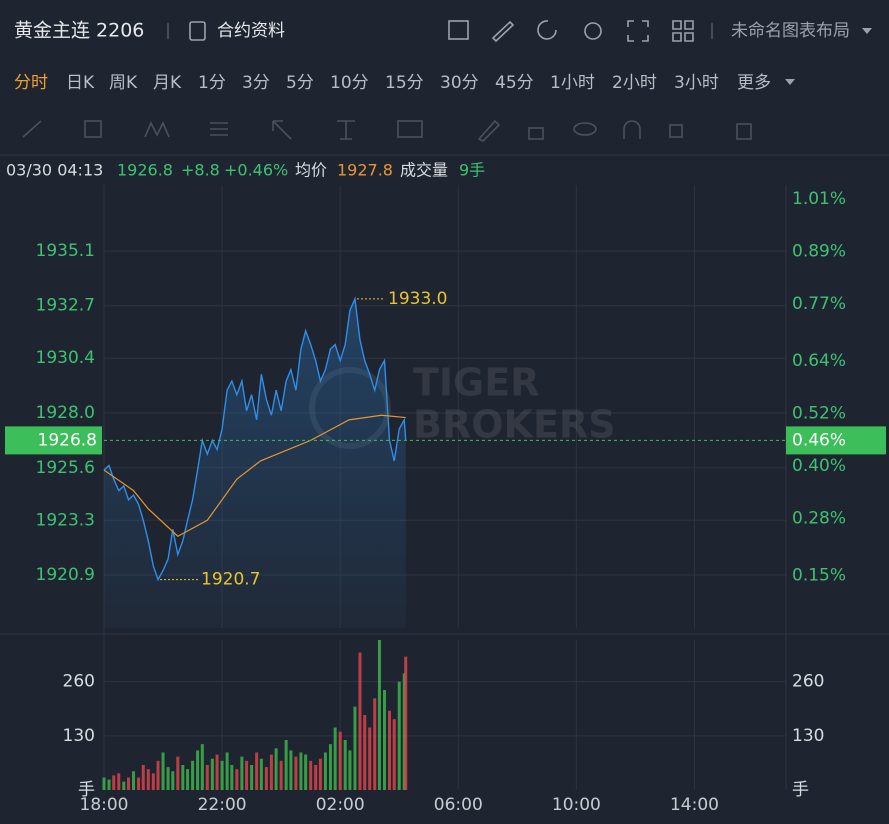  I want to click on timeframe: 15分, so click(404, 83).